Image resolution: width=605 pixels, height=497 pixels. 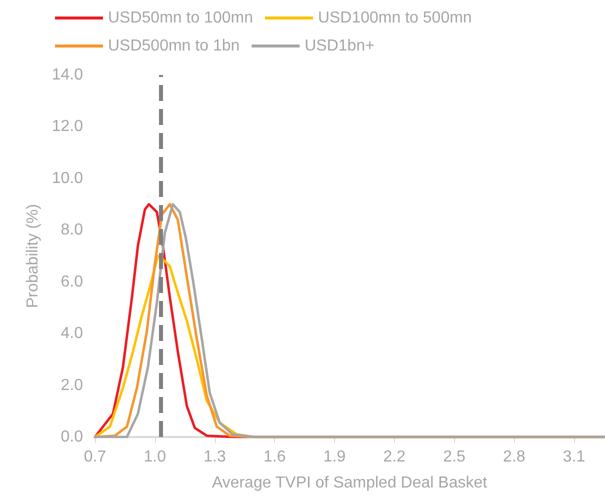 I want to click on x-tick-label: 1.3, so click(x=215, y=457).